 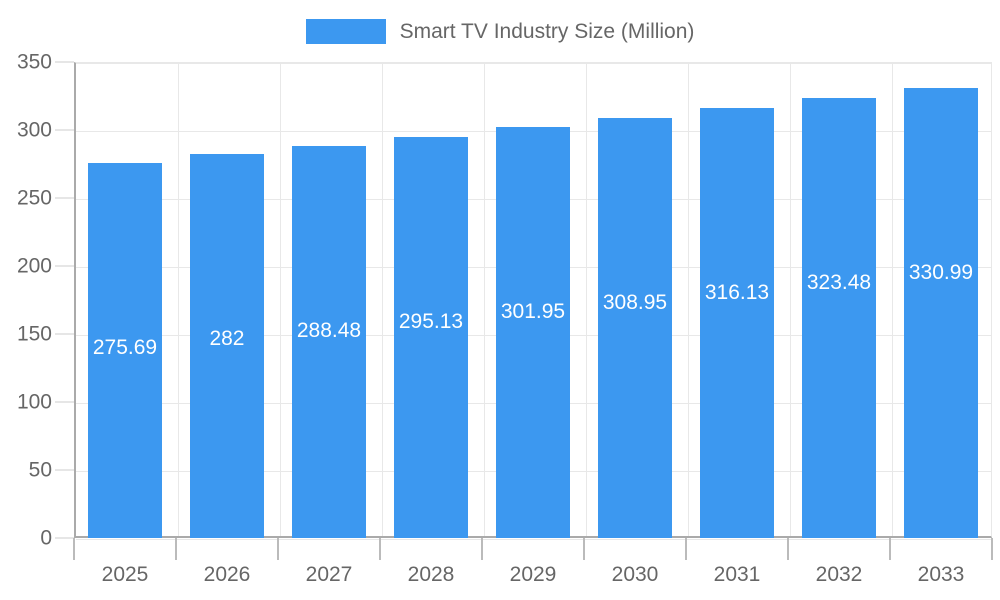 I want to click on legend-color-swatch, so click(x=345, y=31).